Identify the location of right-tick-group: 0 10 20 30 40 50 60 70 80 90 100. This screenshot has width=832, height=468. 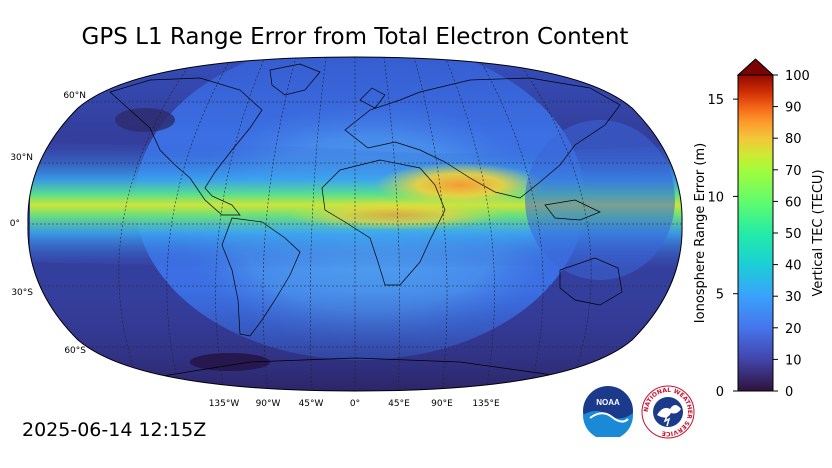
(791, 234).